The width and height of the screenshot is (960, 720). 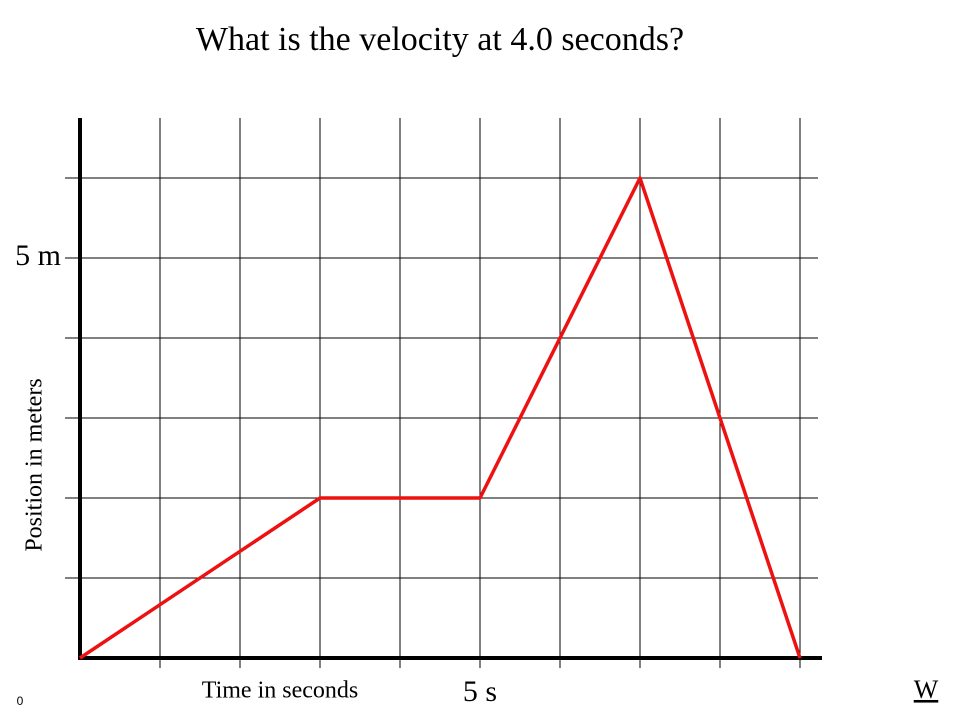 I want to click on y-tick-label: 5 m, so click(x=38, y=255).